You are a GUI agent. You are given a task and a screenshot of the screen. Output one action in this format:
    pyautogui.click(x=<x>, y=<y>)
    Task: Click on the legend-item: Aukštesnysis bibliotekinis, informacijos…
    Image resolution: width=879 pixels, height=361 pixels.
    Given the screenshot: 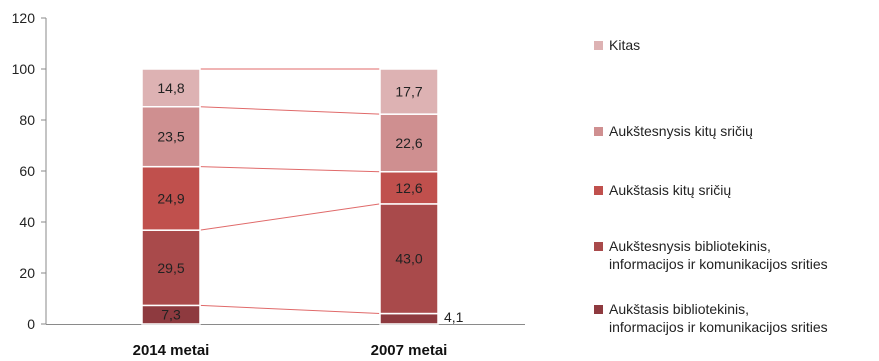 What is the action you would take?
    pyautogui.click(x=711, y=255)
    